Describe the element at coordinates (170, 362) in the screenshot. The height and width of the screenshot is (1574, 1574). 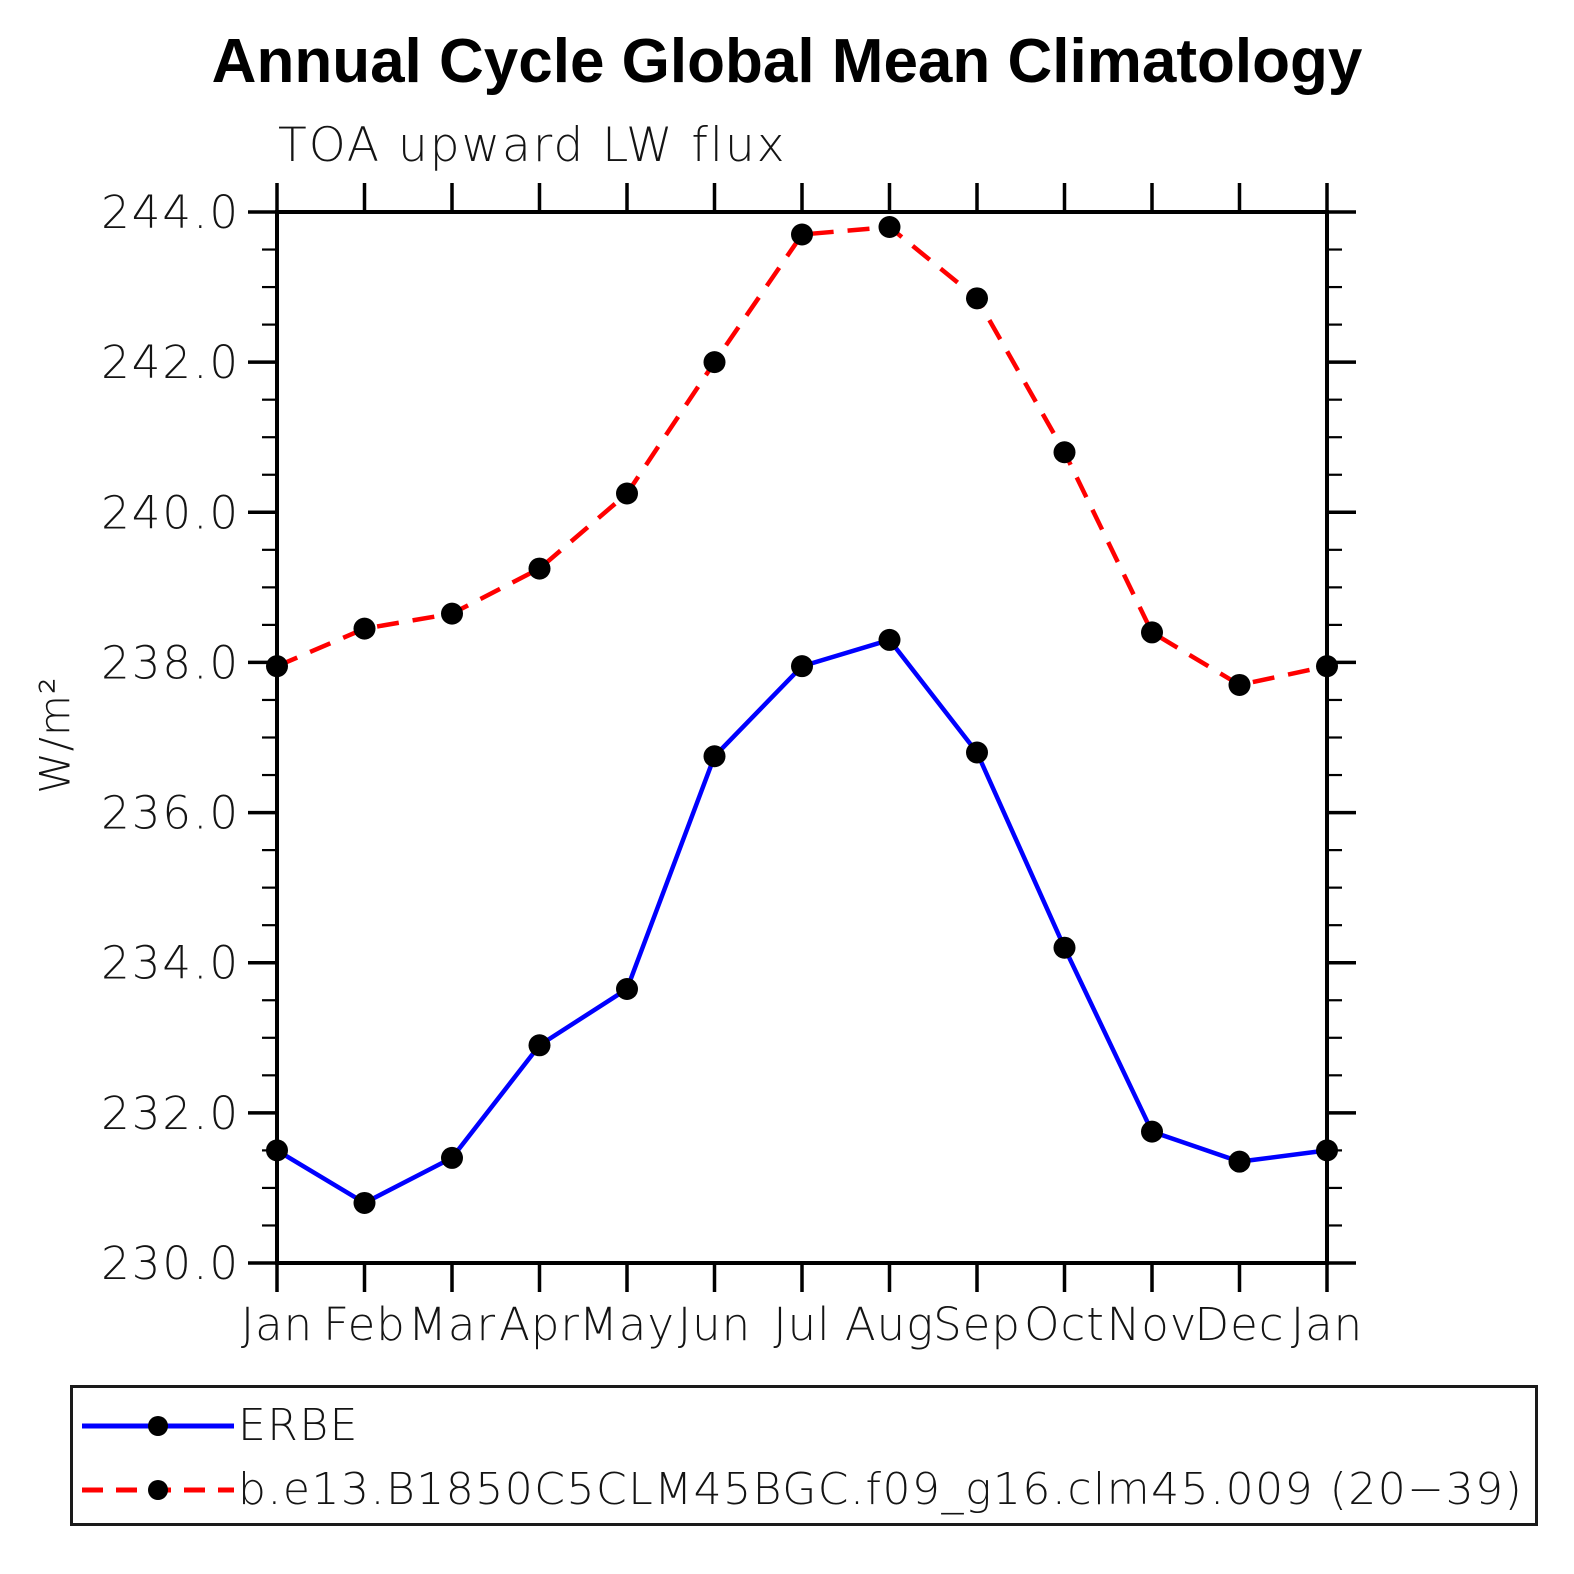
I see `y-tick-label: 242.0` at that location.